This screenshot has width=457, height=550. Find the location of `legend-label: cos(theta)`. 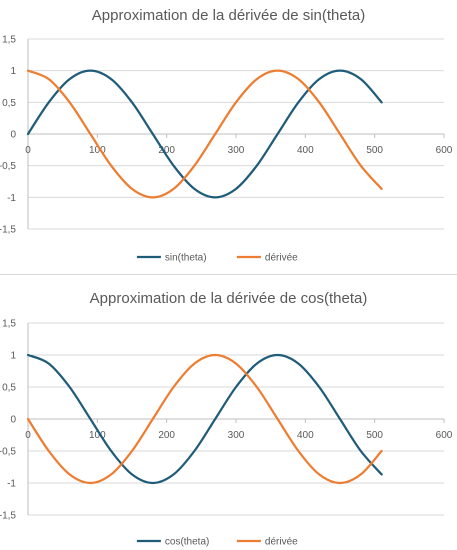

legend-label: cos(theta) is located at coordinates (187, 542).